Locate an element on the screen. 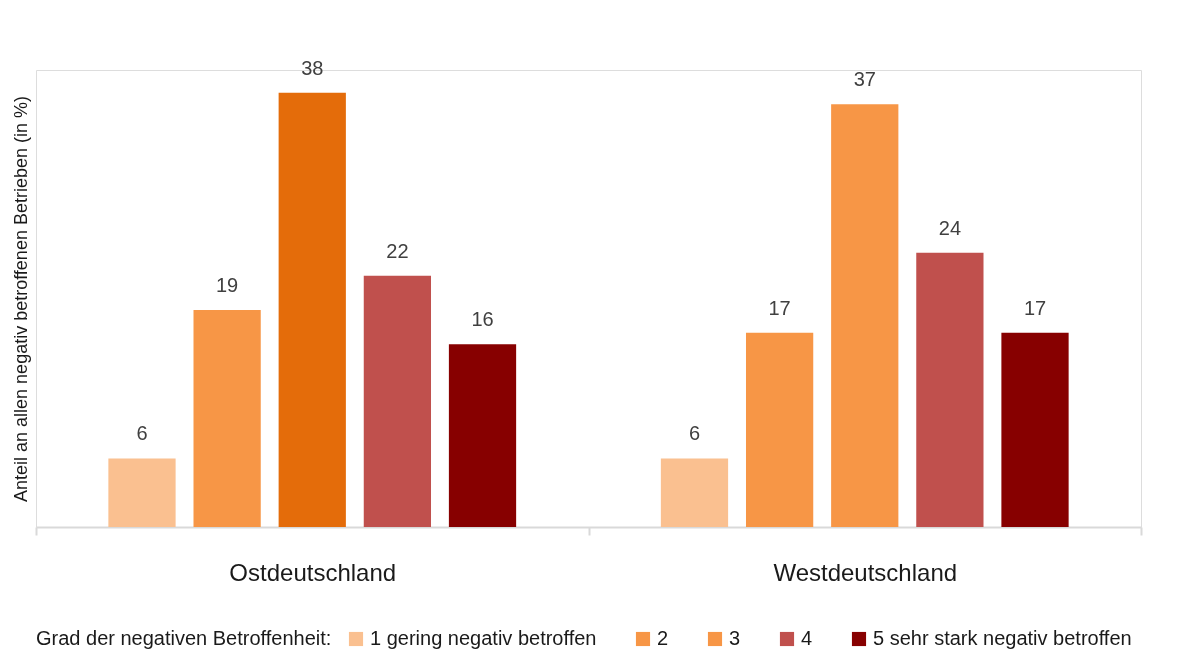  data-label: 24 is located at coordinates (950, 227).